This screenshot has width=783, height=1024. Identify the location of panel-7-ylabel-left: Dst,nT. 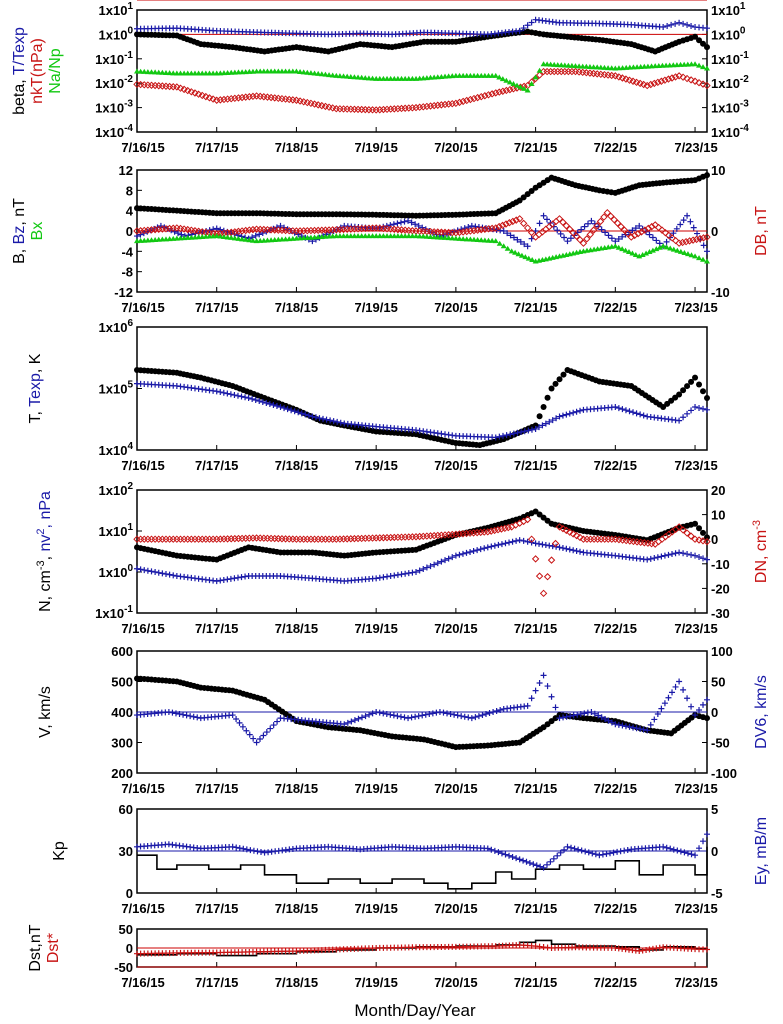
(35, 947).